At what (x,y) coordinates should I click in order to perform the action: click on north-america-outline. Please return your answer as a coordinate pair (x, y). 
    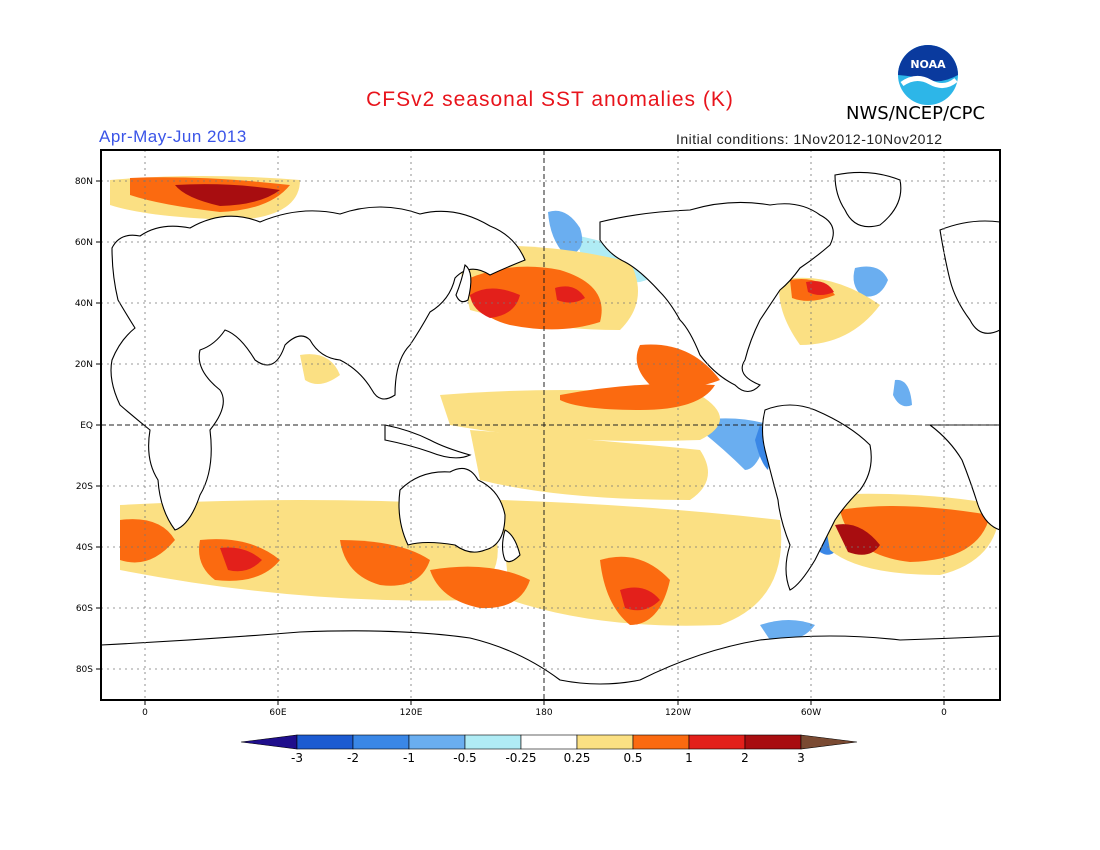
    Looking at the image, I should click on (716, 297).